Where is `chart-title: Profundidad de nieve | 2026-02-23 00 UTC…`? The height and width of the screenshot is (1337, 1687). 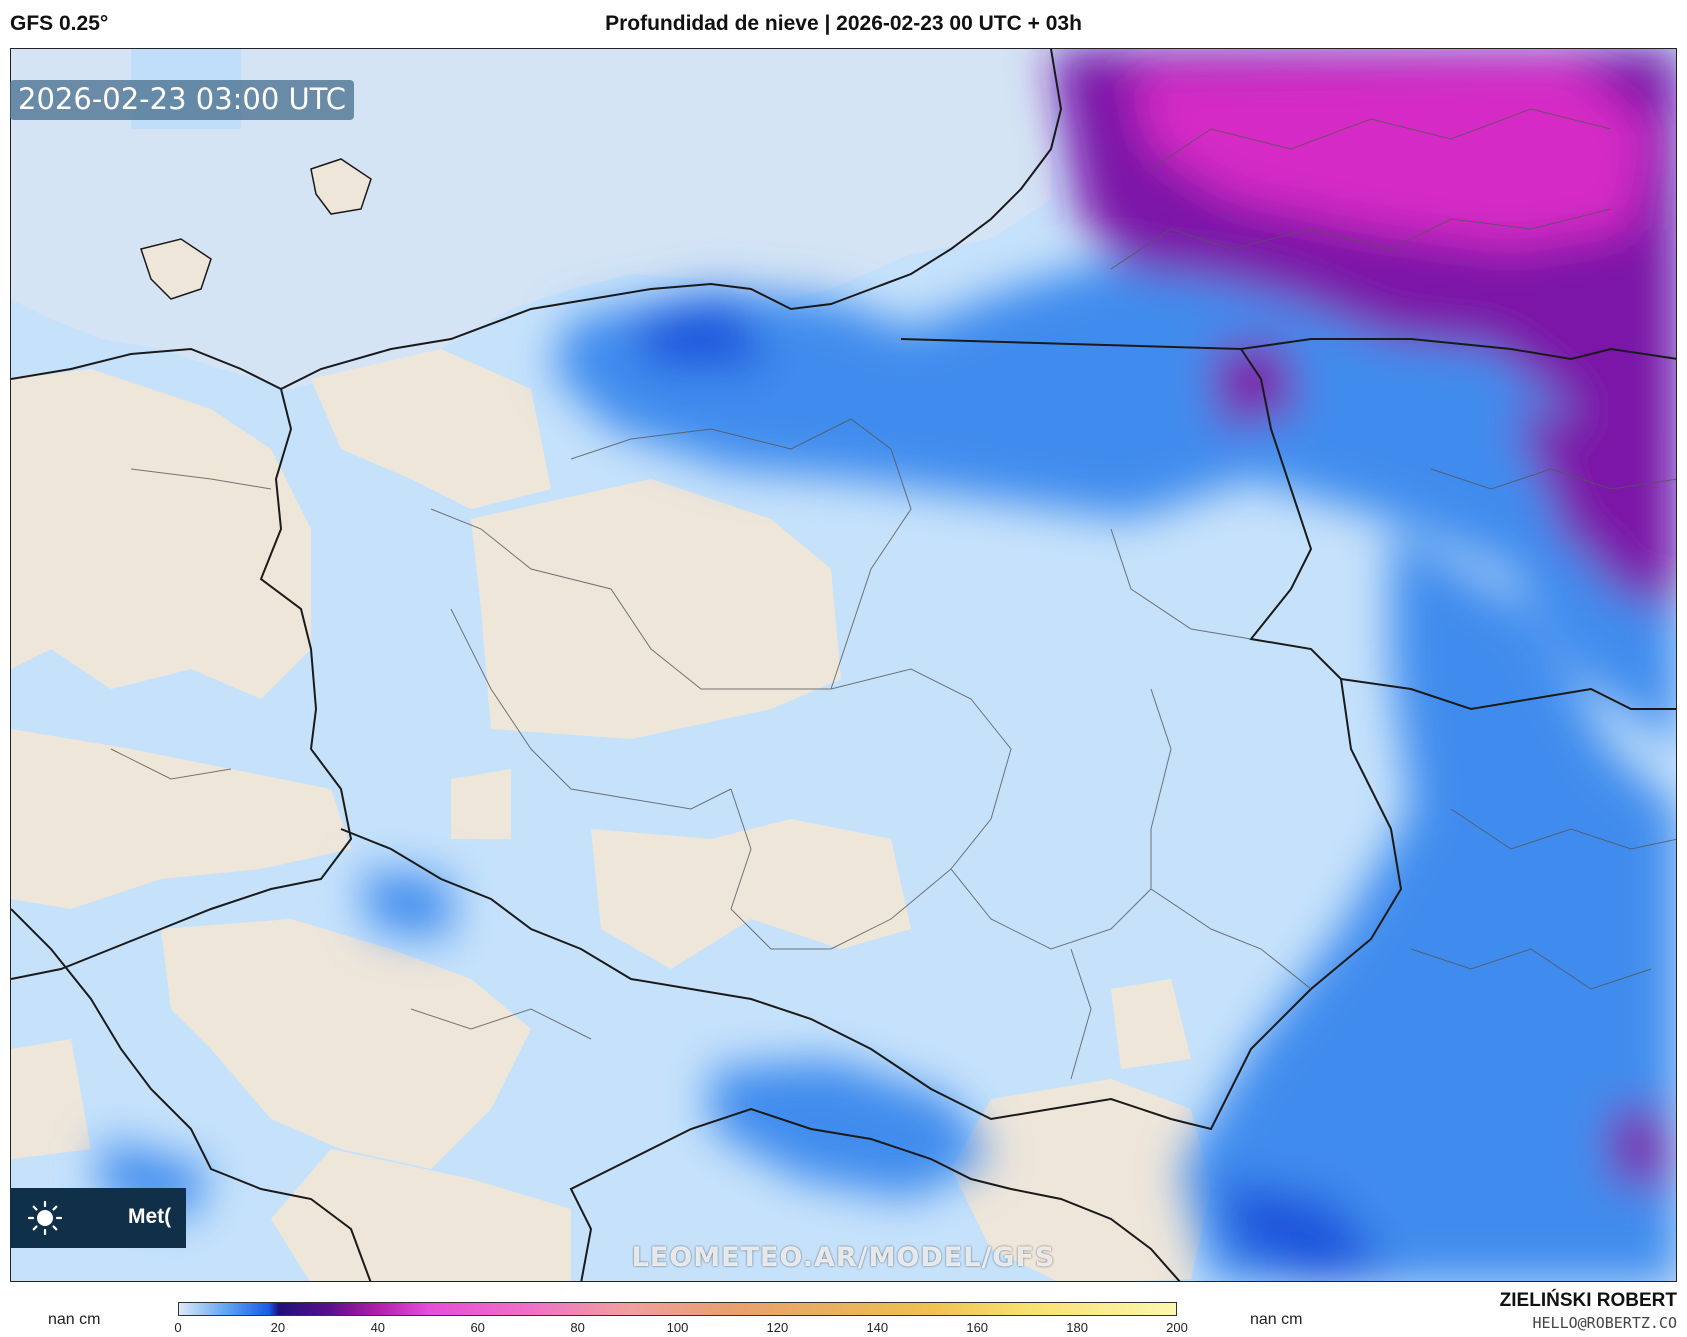
chart-title: Profundidad de nieve | 2026-02-23 00 UTC… is located at coordinates (843, 23).